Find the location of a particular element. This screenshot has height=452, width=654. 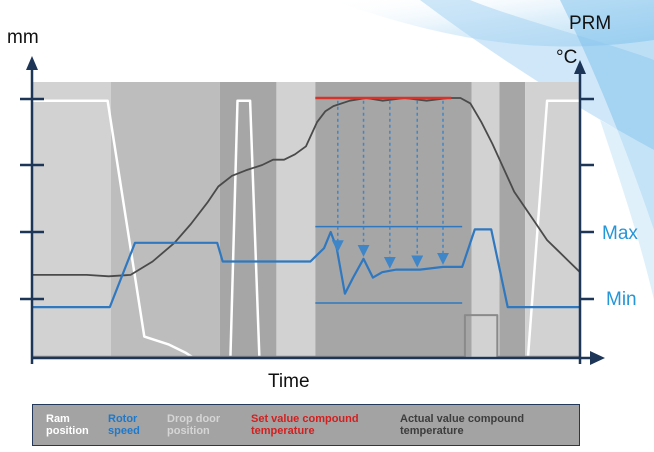

series-line-drop-door-position is located at coordinates (306, 336).